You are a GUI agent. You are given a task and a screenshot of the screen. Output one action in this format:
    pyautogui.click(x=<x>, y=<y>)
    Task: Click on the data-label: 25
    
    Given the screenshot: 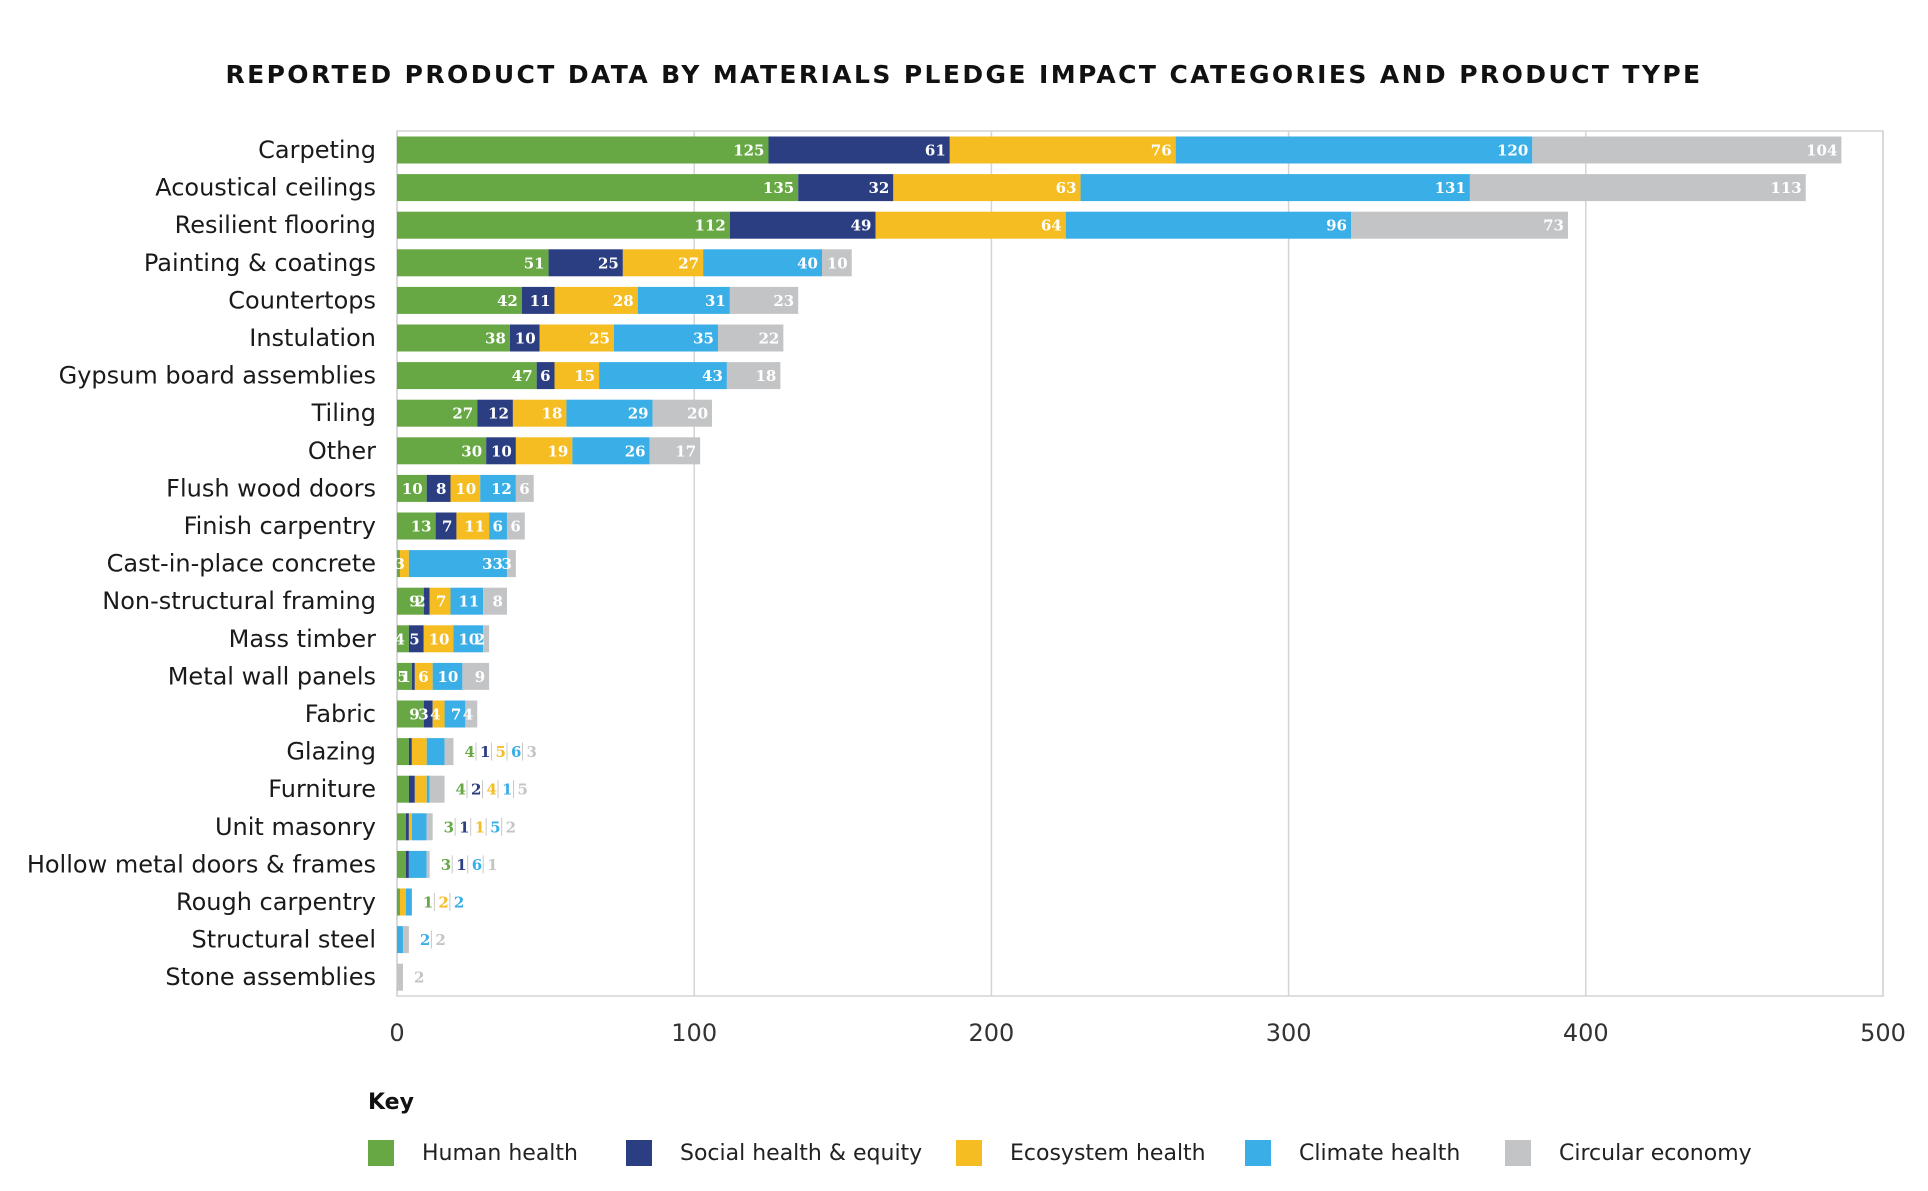 What is the action you would take?
    pyautogui.click(x=599, y=339)
    